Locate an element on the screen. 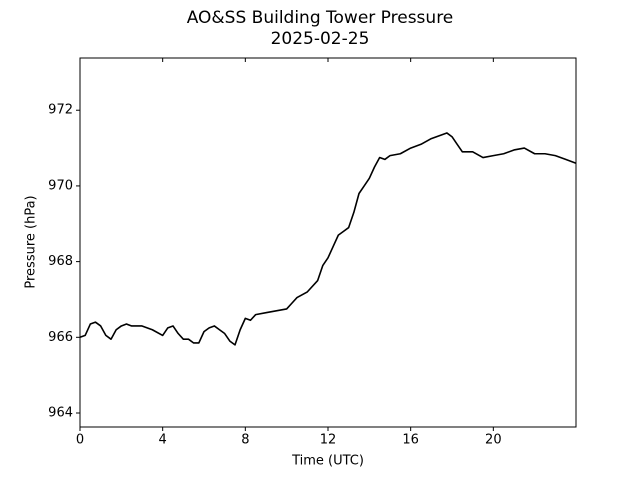 Image resolution: width=640 pixels, height=480 pixels. x-tick-label: 20 is located at coordinates (493, 440).